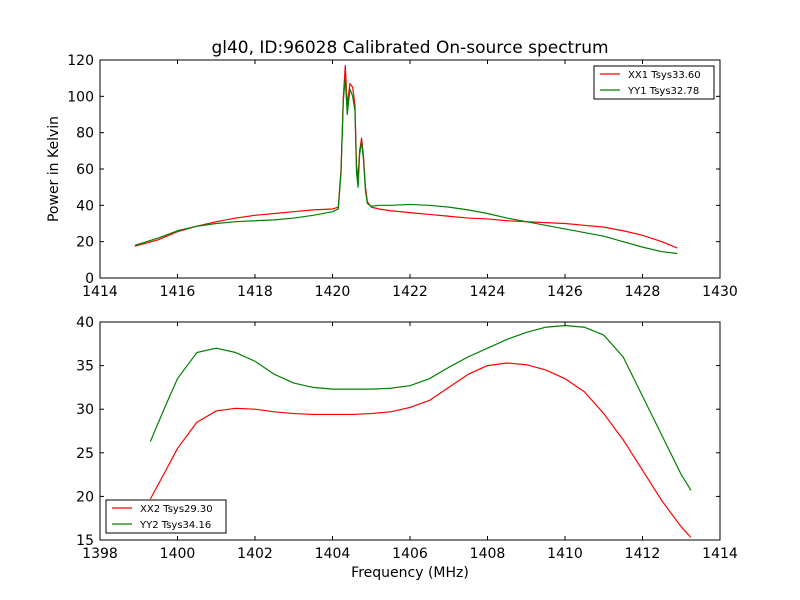 This screenshot has width=800, height=600. I want to click on top-legend-box, so click(654, 82).